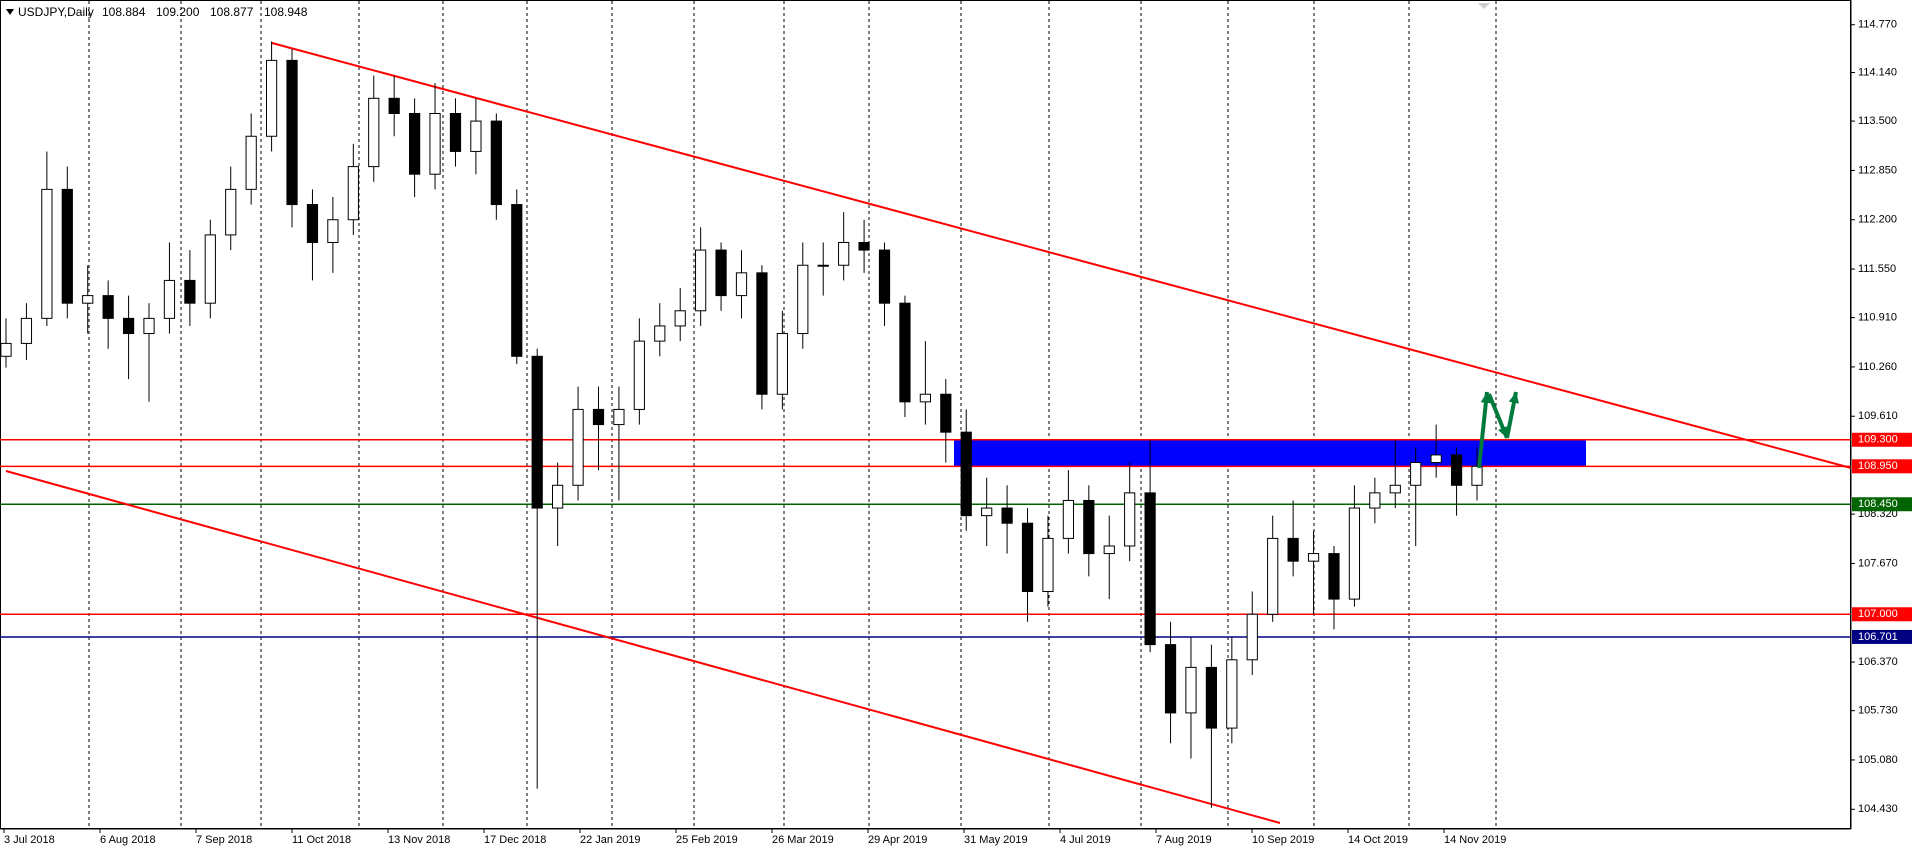 The height and width of the screenshot is (857, 1919). What do you see at coordinates (1378, 840) in the screenshot?
I see `x-tick-label: 14 Oct 2019` at bounding box center [1378, 840].